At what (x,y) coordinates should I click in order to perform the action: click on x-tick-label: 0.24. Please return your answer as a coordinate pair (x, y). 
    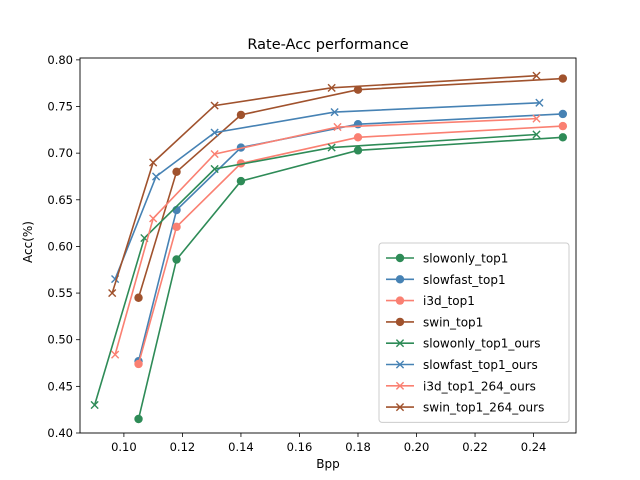
    Looking at the image, I should click on (534, 447).